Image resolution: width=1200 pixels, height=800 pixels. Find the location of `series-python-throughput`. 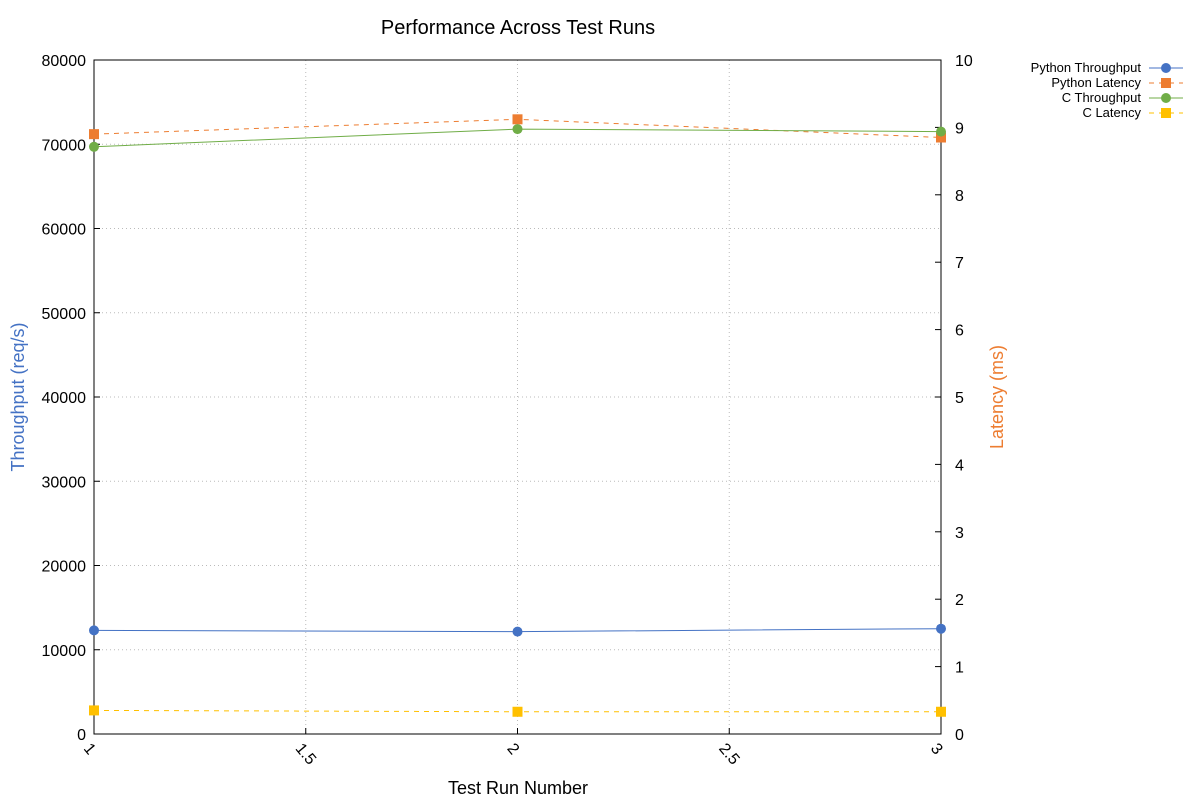

series-python-throughput is located at coordinates (517, 630).